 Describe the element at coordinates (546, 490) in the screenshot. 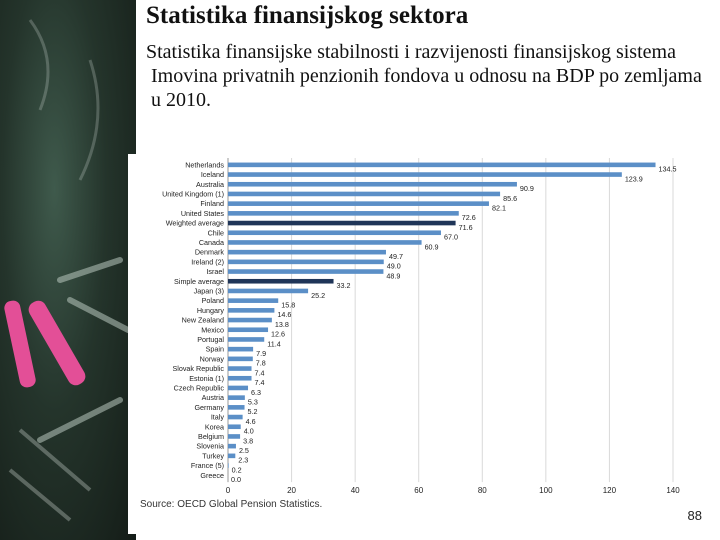

I see `x-tick-label: 100` at that location.